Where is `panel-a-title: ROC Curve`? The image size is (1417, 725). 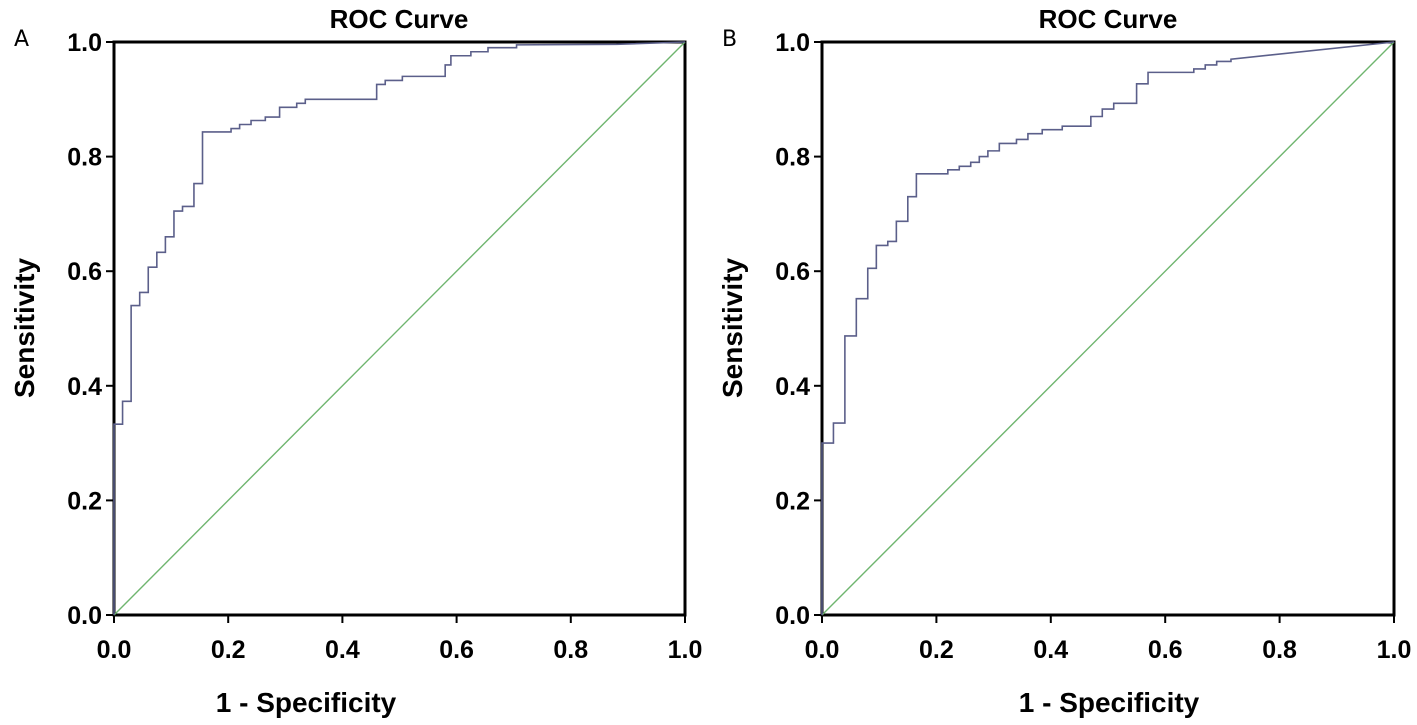 panel-a-title: ROC Curve is located at coordinates (399, 19).